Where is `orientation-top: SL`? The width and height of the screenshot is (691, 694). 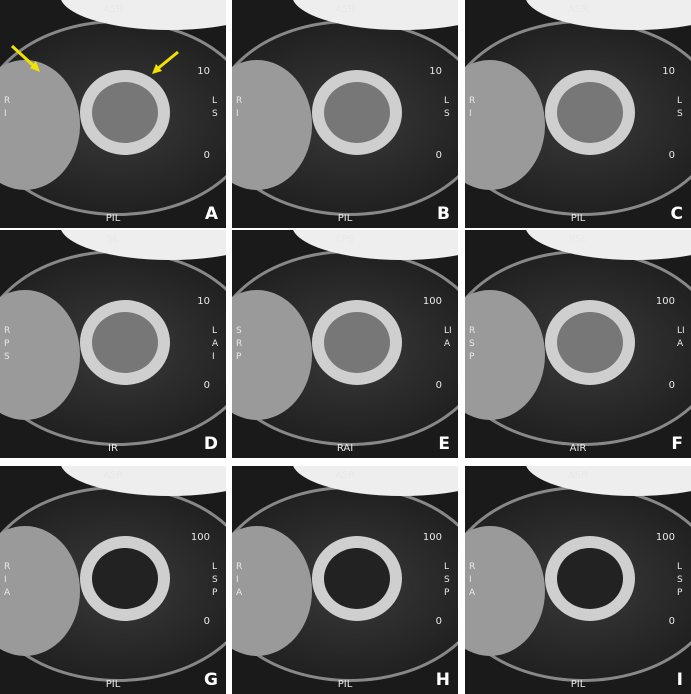 orientation-top: SL is located at coordinates (113, 239).